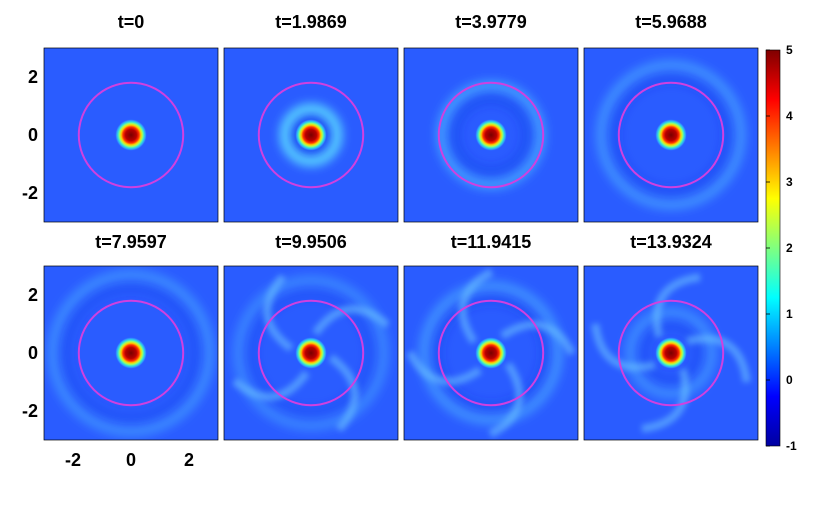 This screenshot has width=828, height=506. I want to click on panel-title: t=9.9506, so click(311, 242).